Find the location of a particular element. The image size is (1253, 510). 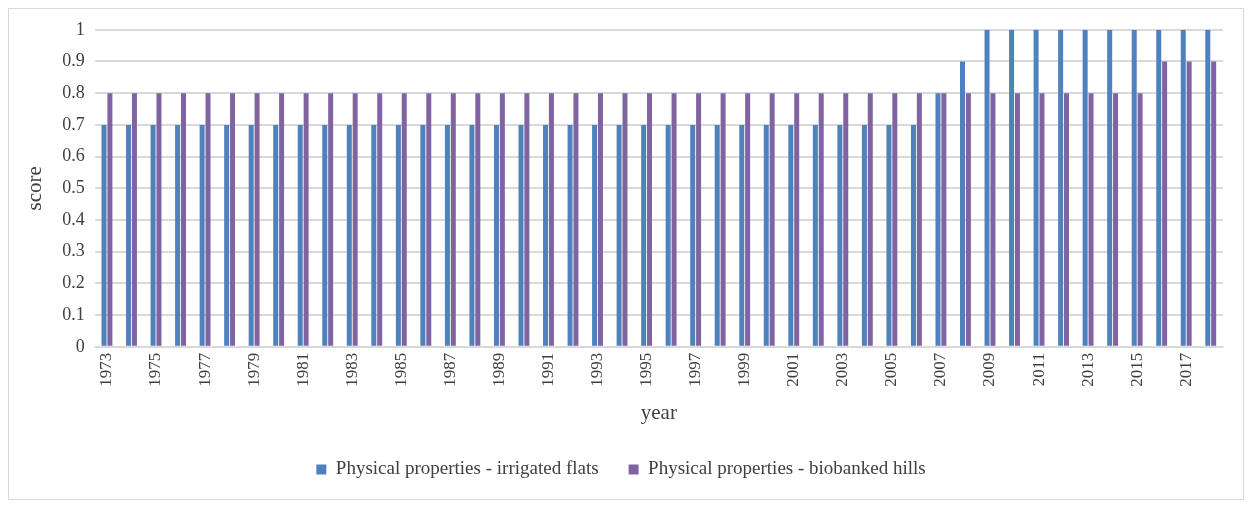

y-tick-label: 0.4 is located at coordinates (73, 218).